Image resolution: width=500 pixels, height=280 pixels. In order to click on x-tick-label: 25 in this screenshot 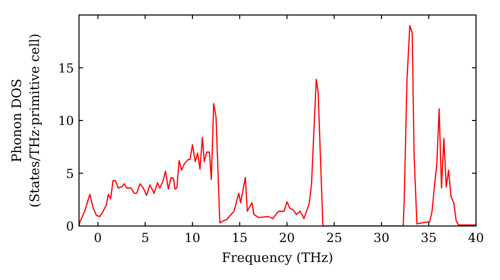, I will do `click(334, 237)`.